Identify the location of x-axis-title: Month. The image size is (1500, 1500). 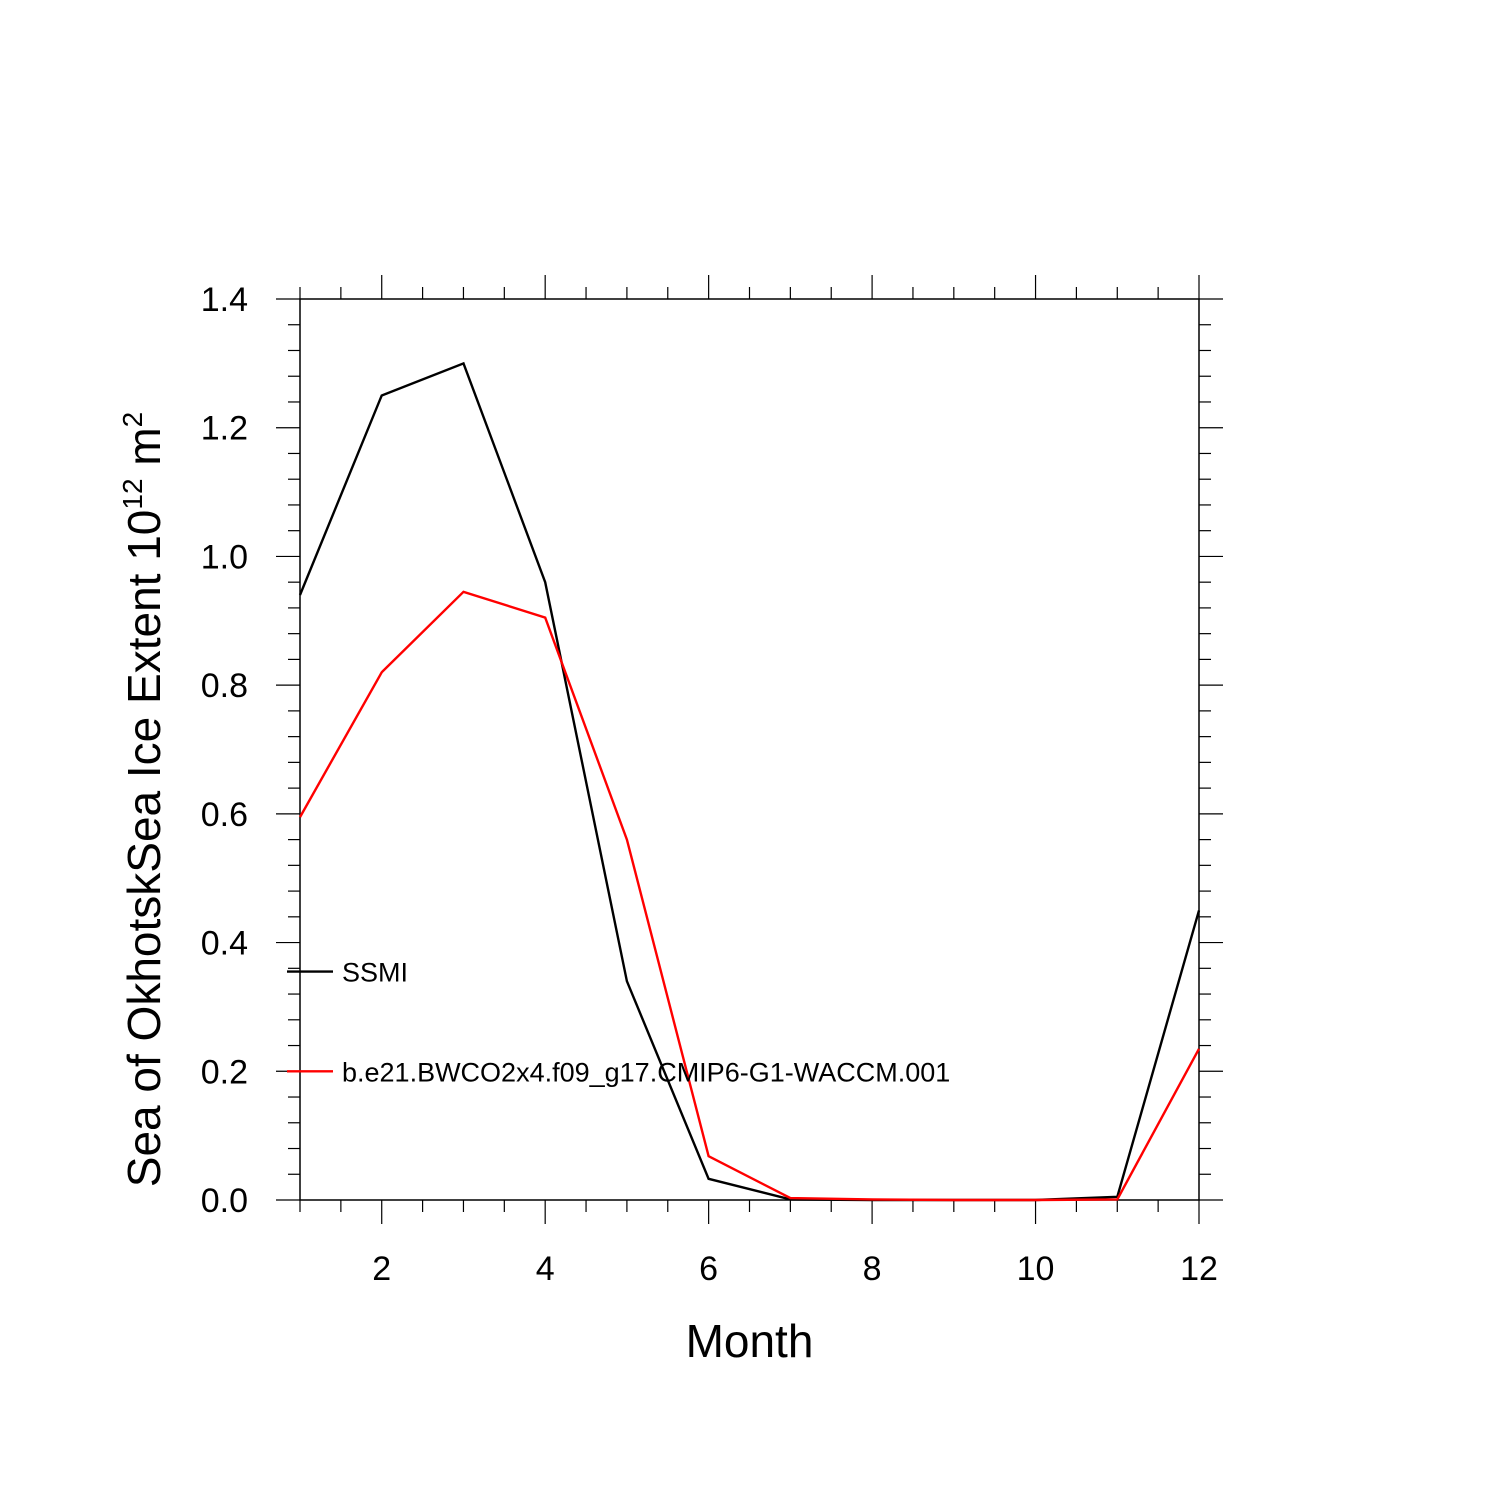
(750, 1341).